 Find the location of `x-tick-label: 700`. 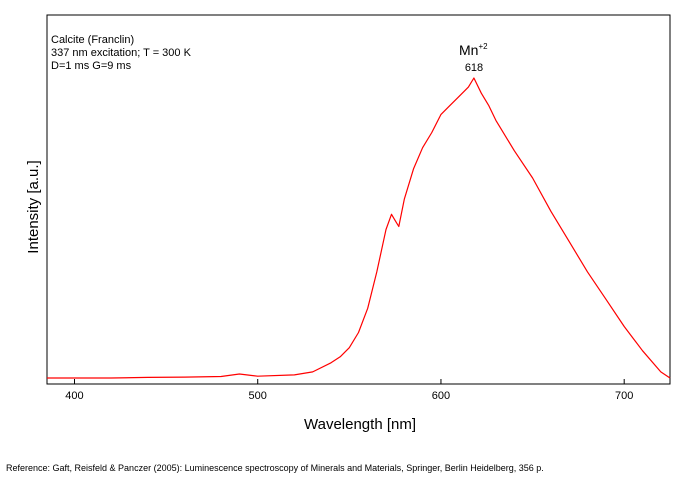

x-tick-label: 700 is located at coordinates (624, 396).